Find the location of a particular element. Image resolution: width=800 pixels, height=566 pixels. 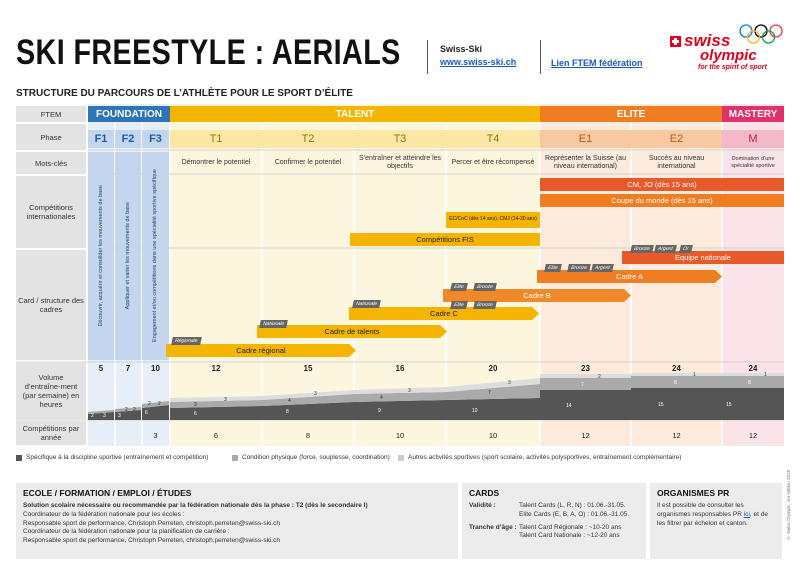

logo-swiss: swiss is located at coordinates (707, 40).